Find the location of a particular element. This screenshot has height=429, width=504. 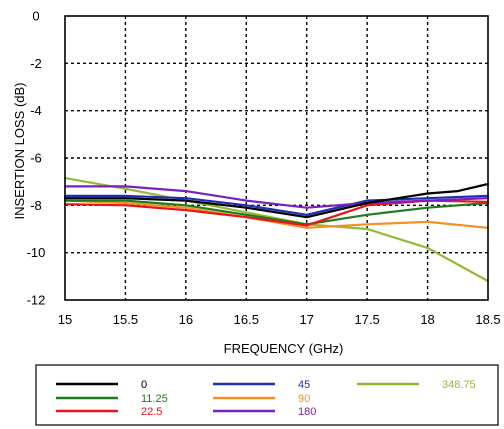

x-tick-label: 16.5 is located at coordinates (246, 319).